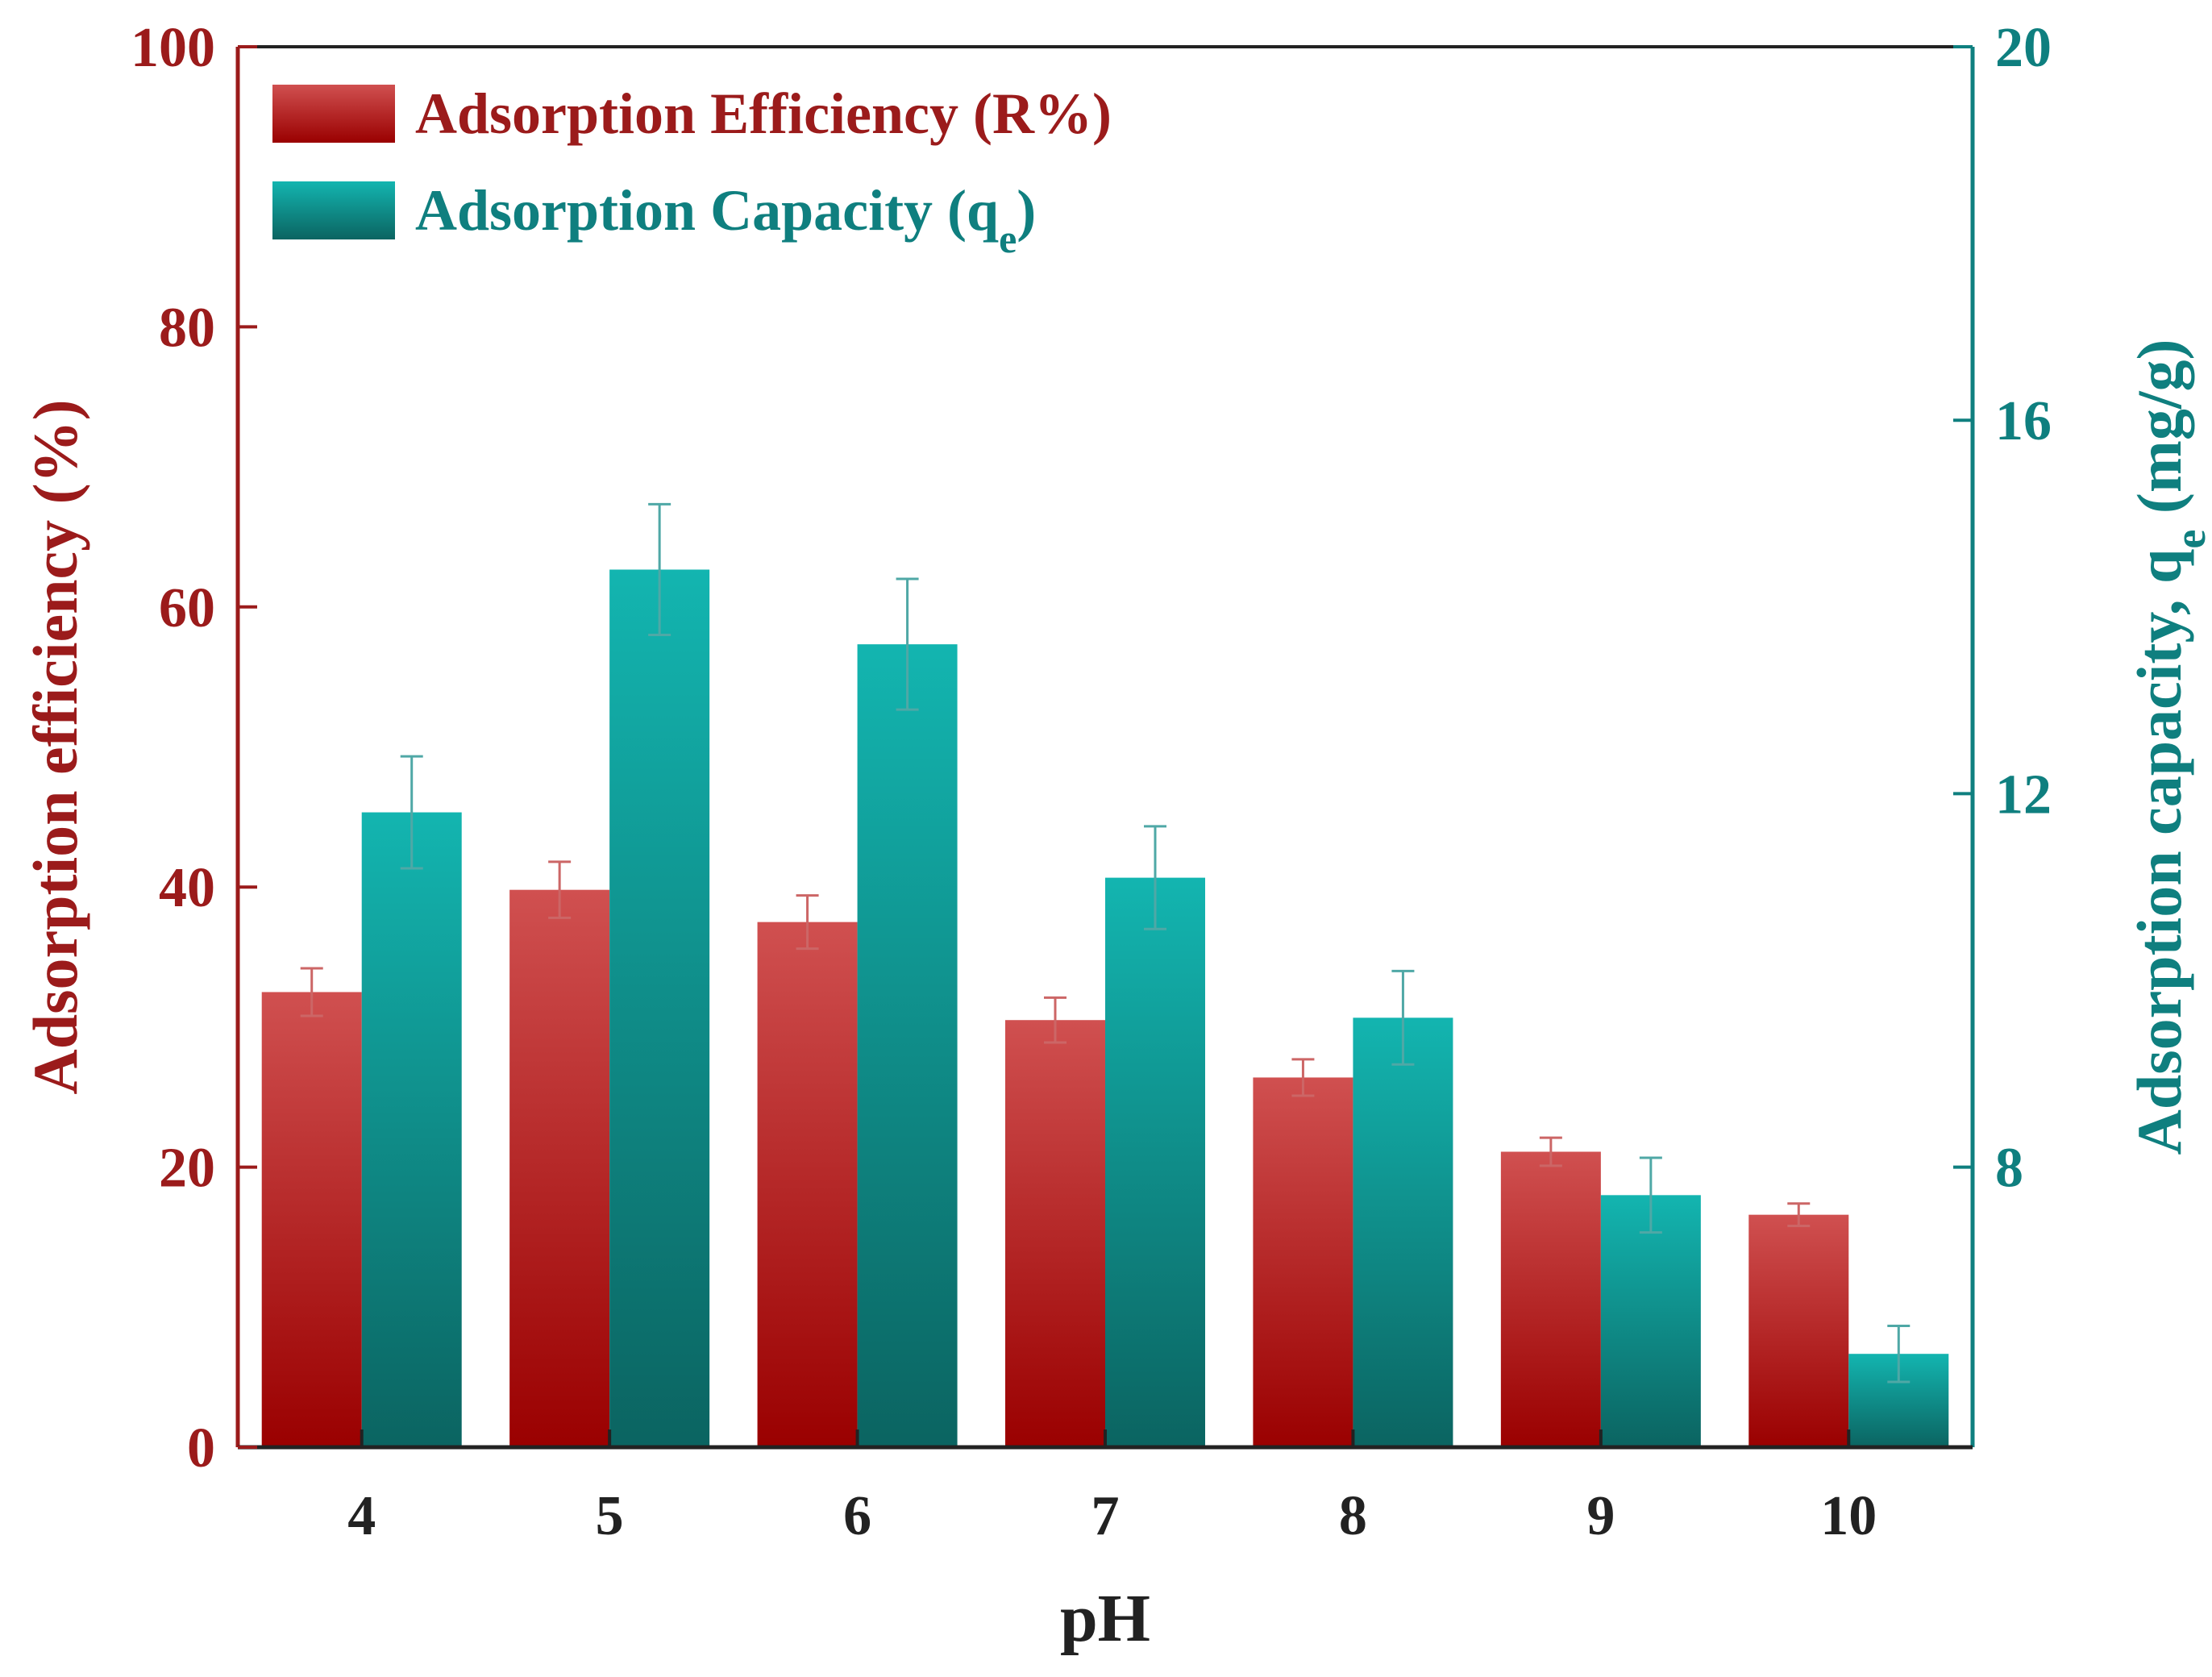 The image size is (2212, 1677). What do you see at coordinates (1303, 1077) in the screenshot?
I see `errorbar-efficiency-ph8` at bounding box center [1303, 1077].